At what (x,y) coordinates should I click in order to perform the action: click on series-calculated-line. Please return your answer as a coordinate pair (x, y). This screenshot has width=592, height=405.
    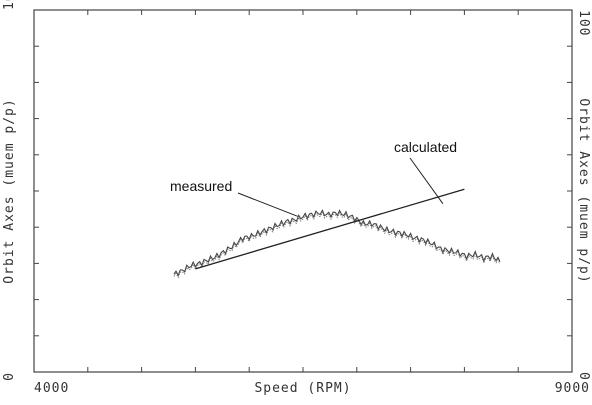
    Looking at the image, I should click on (330, 229).